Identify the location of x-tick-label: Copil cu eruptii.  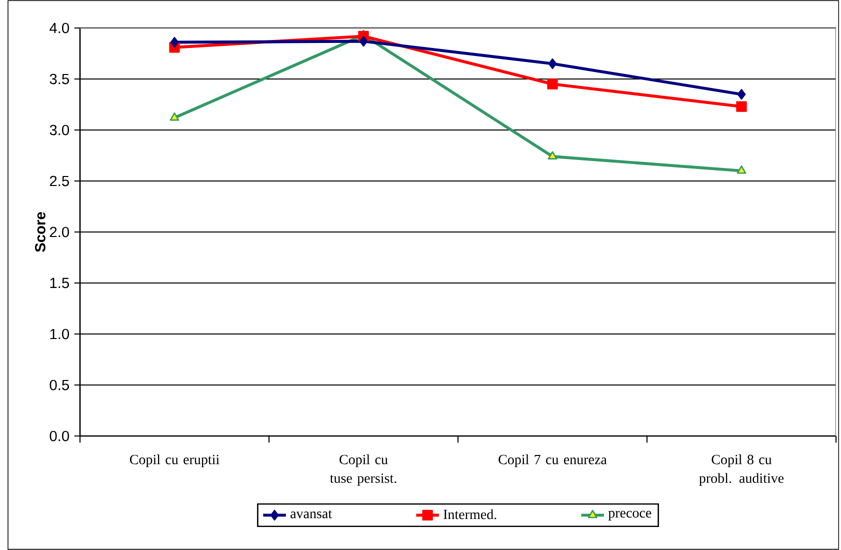
(175, 461).